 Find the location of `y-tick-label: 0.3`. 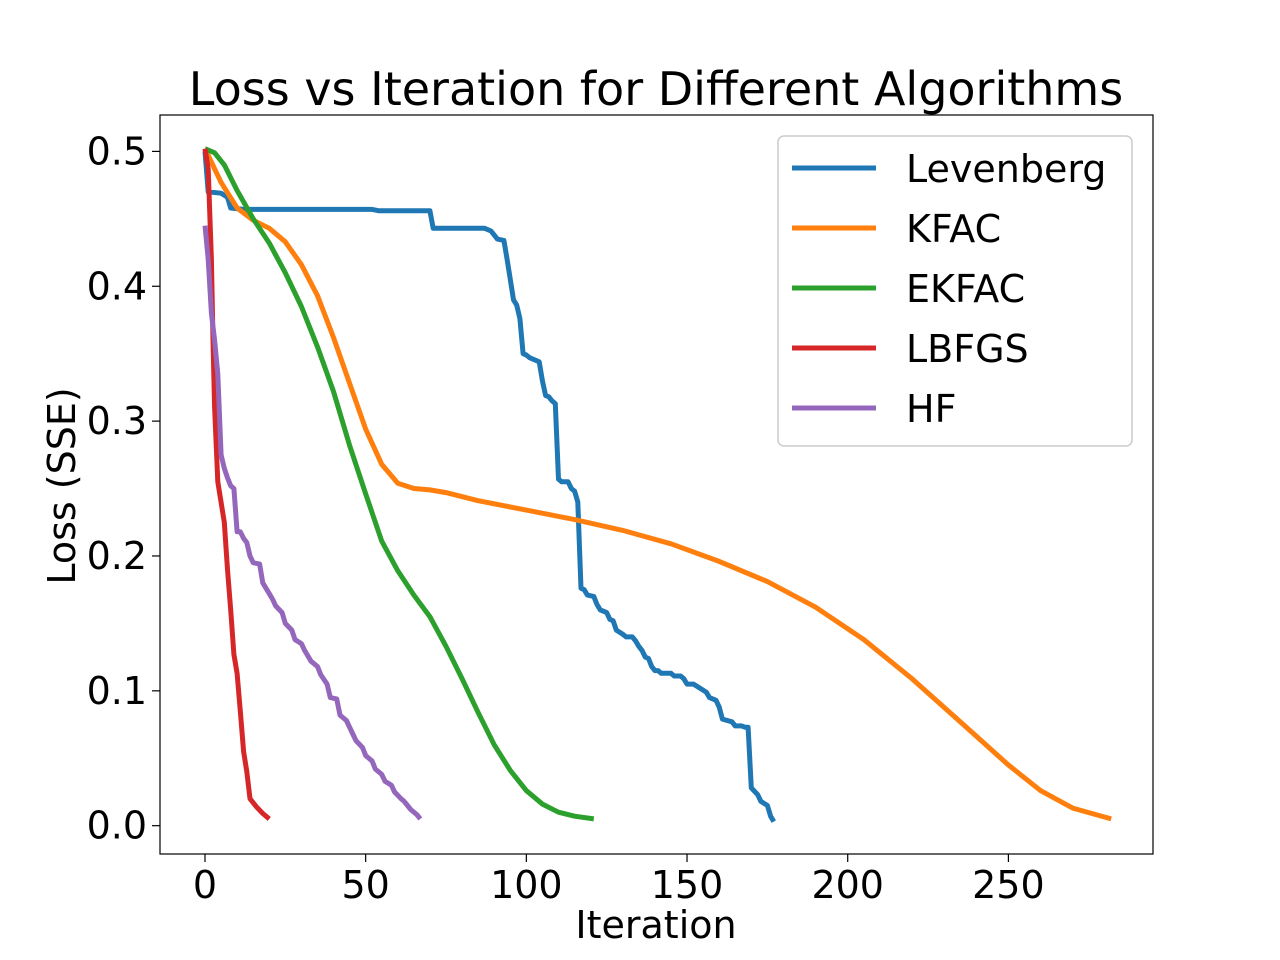

y-tick-label: 0.3 is located at coordinates (117, 421).